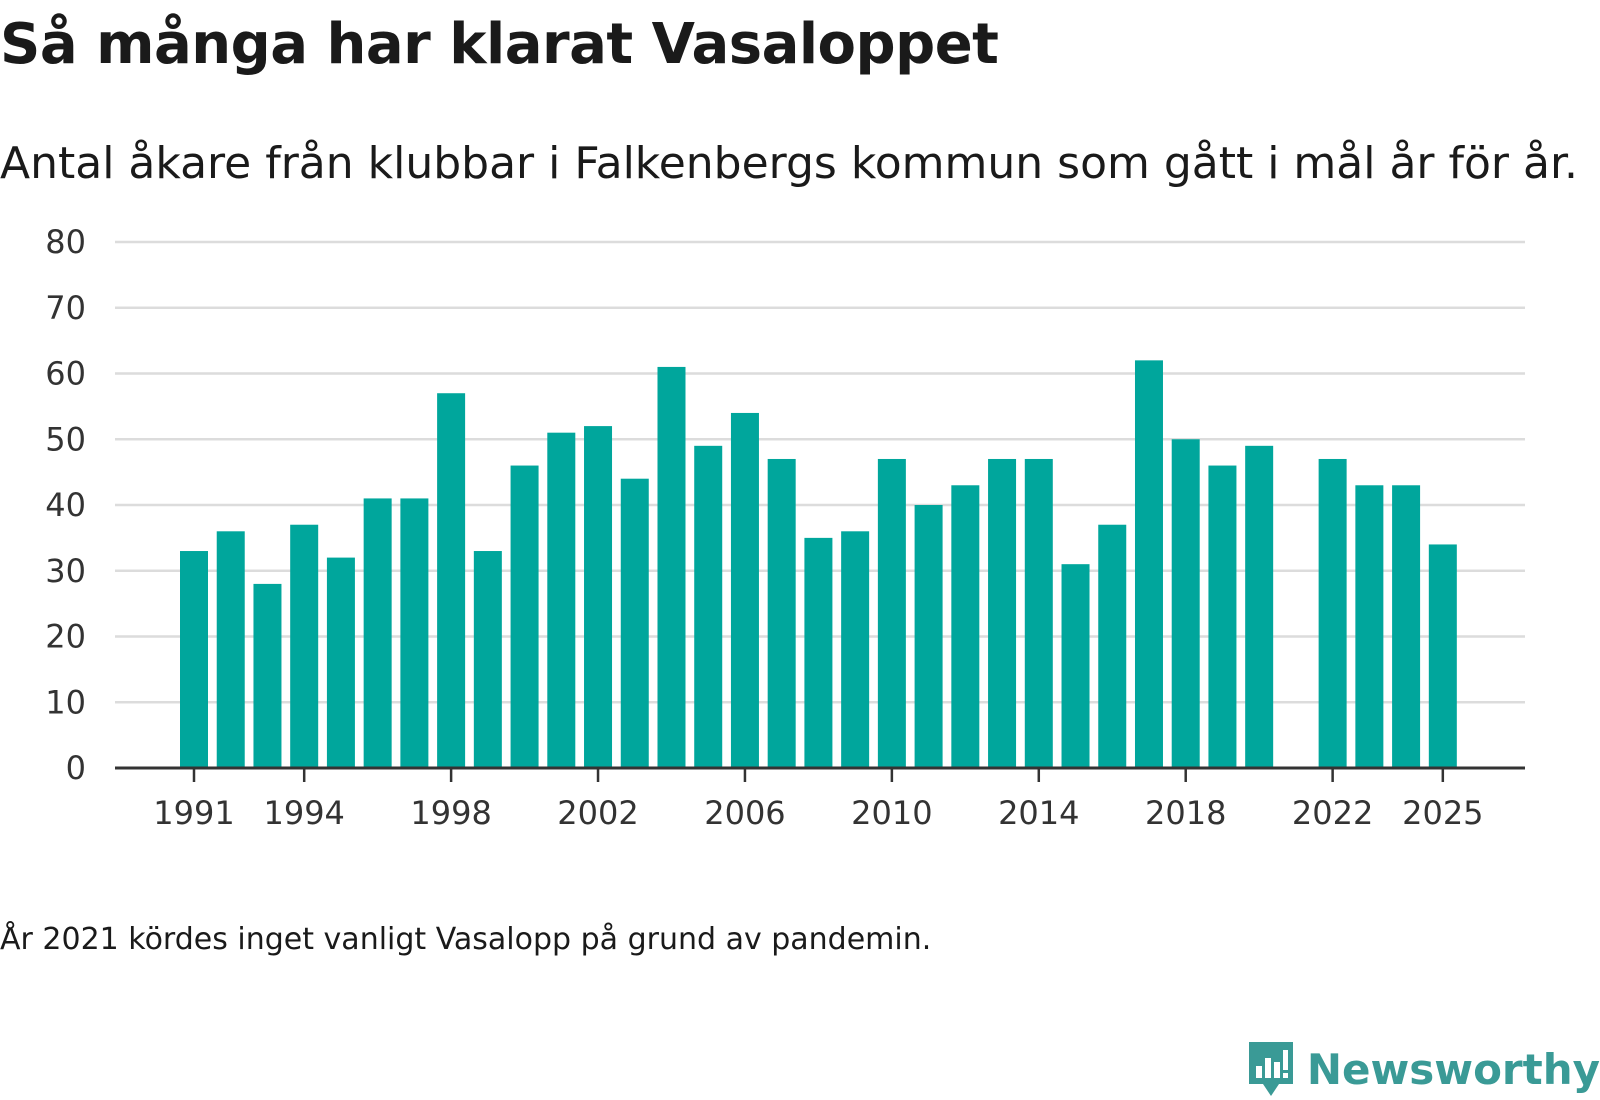  What do you see at coordinates (818, 652) in the screenshot?
I see `bar-2008` at bounding box center [818, 652].